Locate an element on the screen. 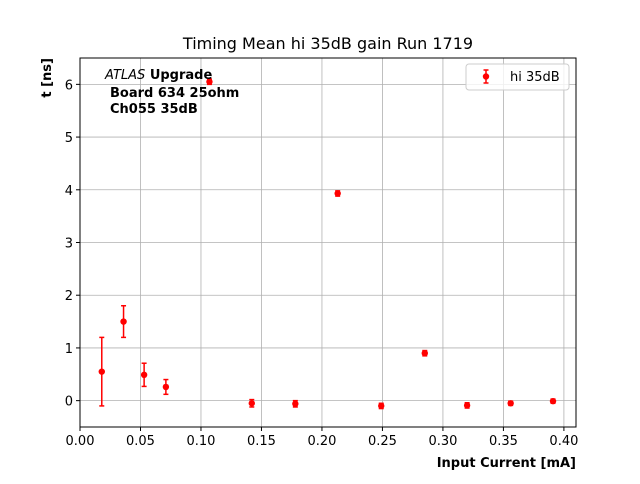  x-axis-ticks: 0.00 0.05 0.10 0.15 0.20 0.25 0.30 0.35 0.40 is located at coordinates (322, 438).